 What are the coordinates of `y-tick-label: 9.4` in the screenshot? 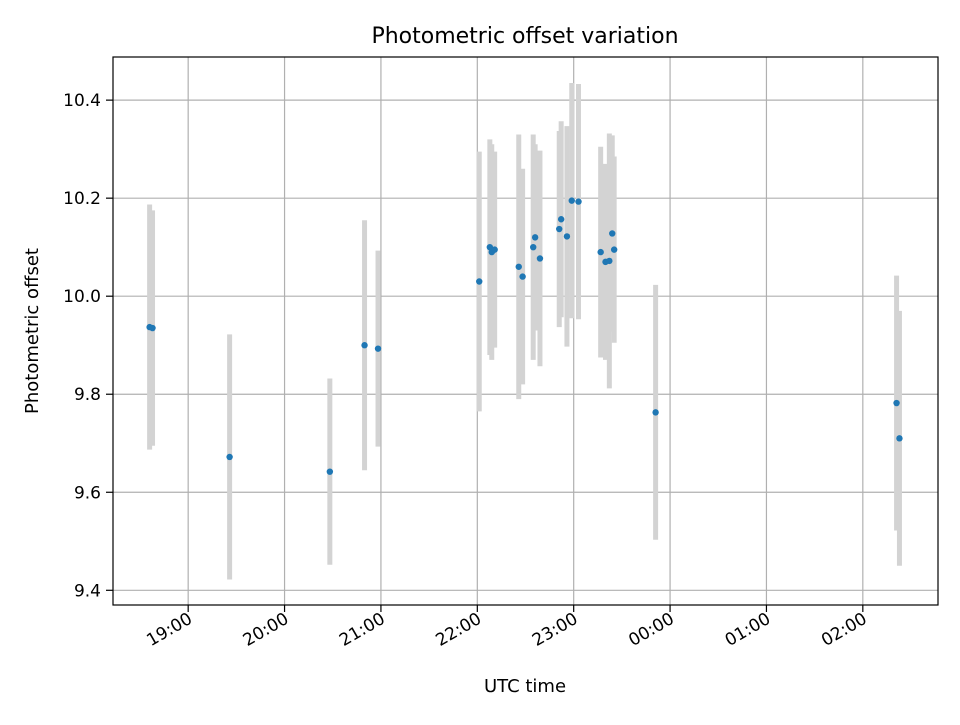 It's located at (87, 591).